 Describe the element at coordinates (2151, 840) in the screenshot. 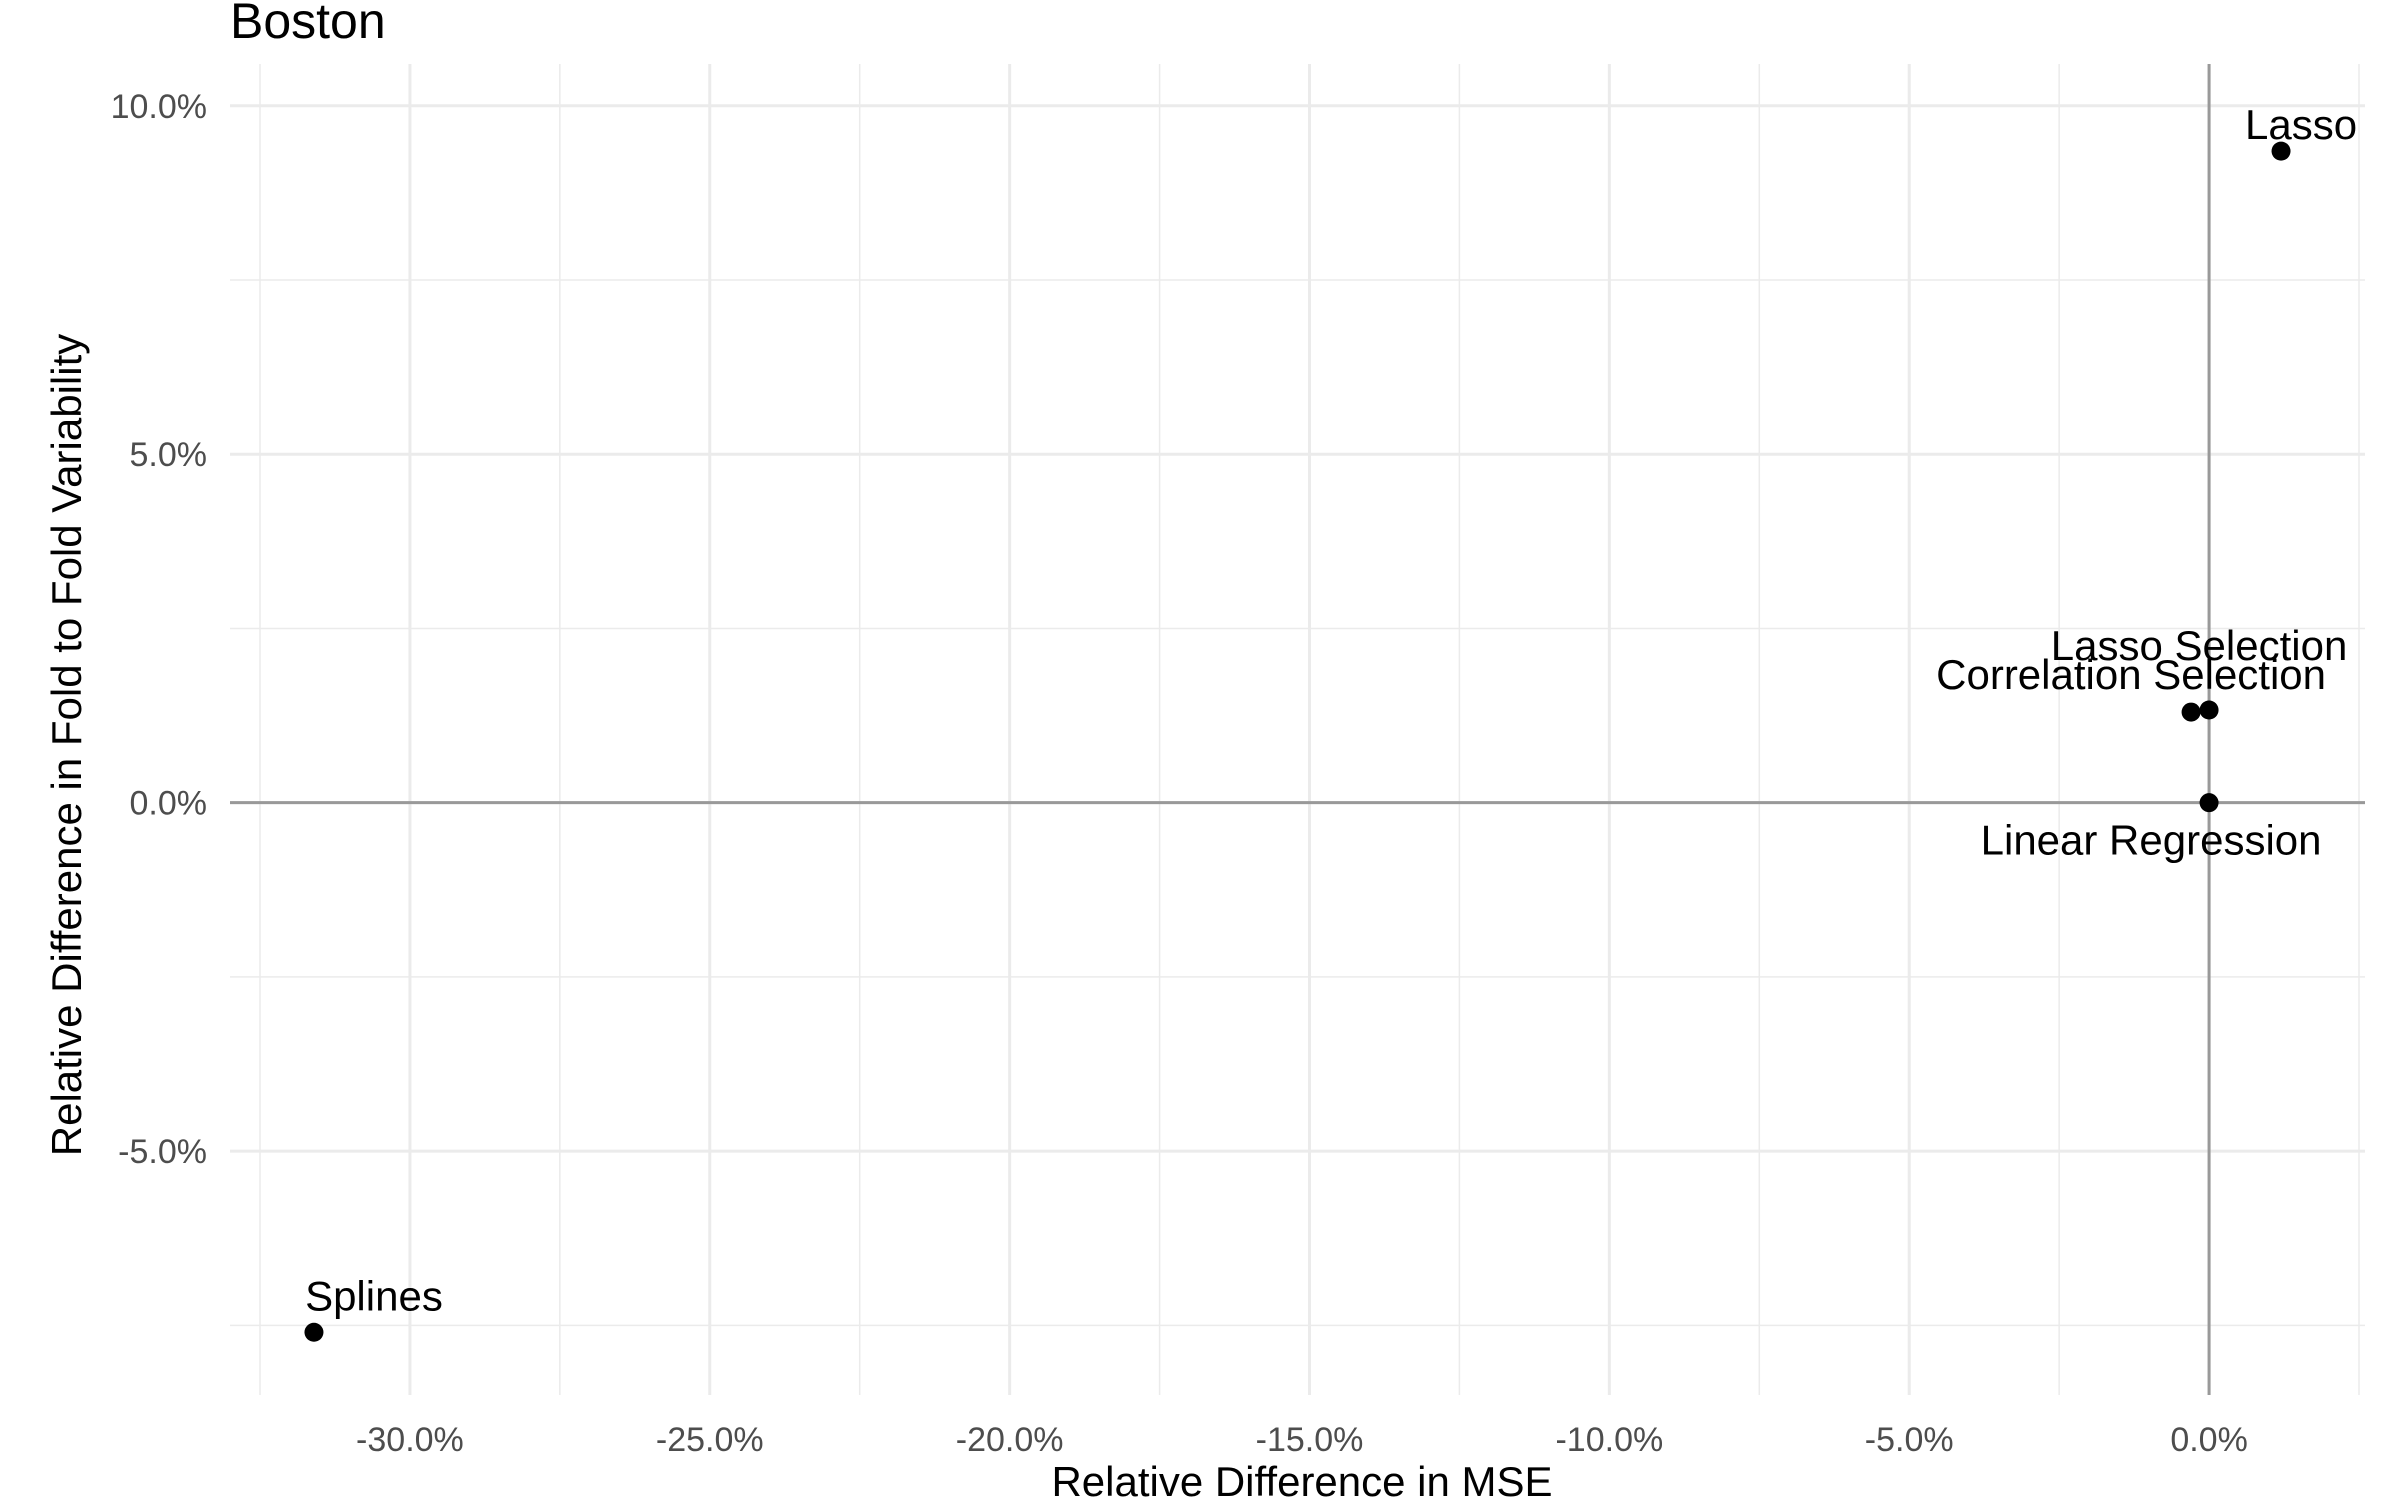

I see `point-label: Linear Regression` at that location.